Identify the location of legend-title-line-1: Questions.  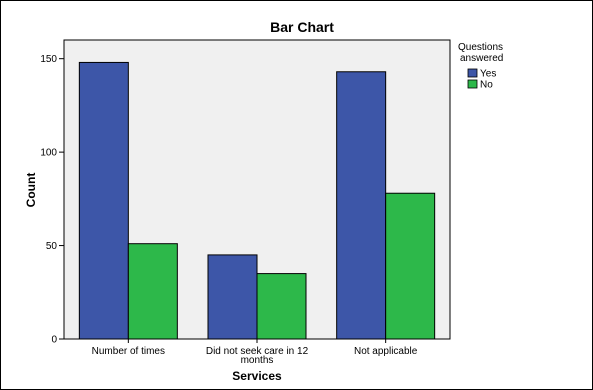
(480, 47).